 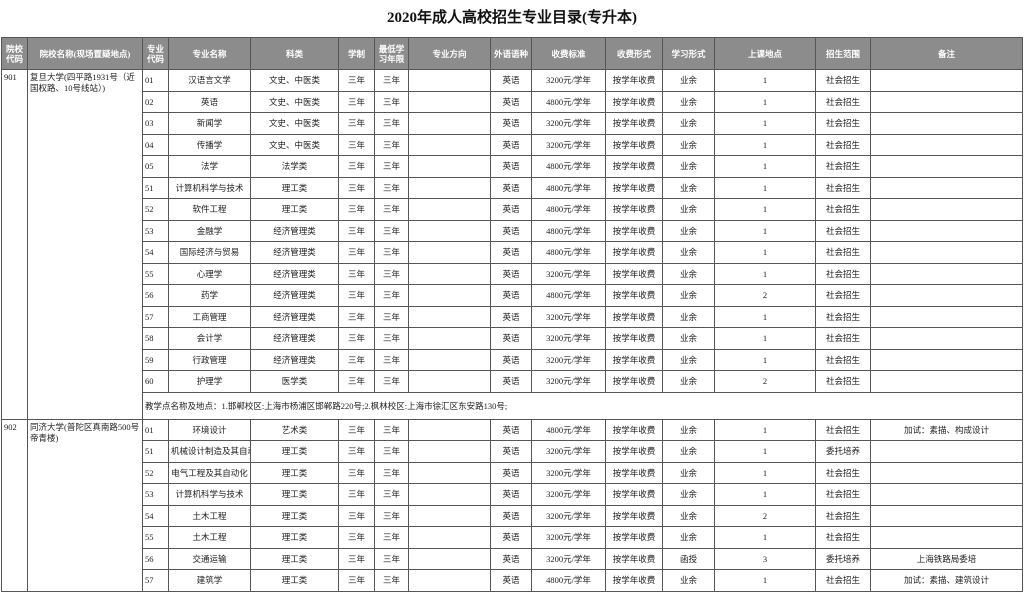 What do you see at coordinates (155, 101) in the screenshot?
I see `cell-code: 02` at bounding box center [155, 101].